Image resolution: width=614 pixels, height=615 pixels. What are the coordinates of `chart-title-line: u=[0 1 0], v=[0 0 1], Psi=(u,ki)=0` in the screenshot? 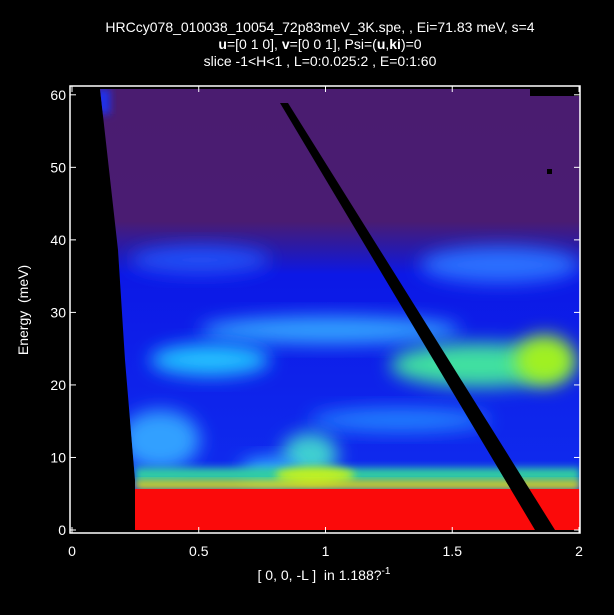 It's located at (319, 44).